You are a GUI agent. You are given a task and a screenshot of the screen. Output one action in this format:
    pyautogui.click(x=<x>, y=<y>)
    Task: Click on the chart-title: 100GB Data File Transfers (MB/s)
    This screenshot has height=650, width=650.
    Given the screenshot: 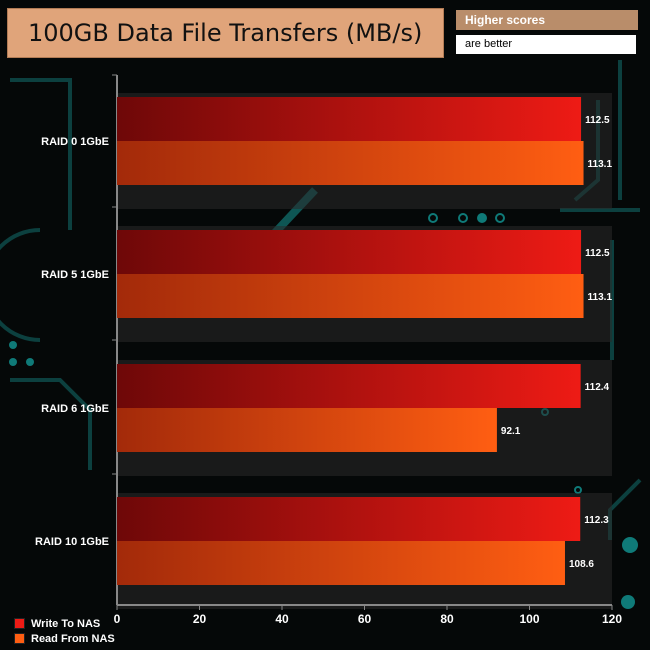 What is the action you would take?
    pyautogui.click(x=225, y=33)
    